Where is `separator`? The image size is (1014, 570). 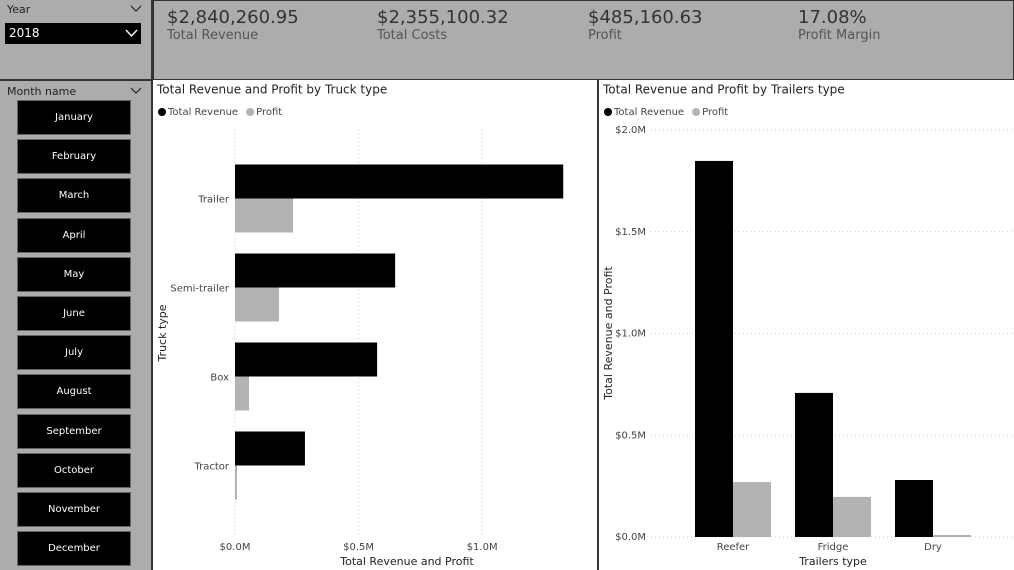
separator is located at coordinates (75, 80).